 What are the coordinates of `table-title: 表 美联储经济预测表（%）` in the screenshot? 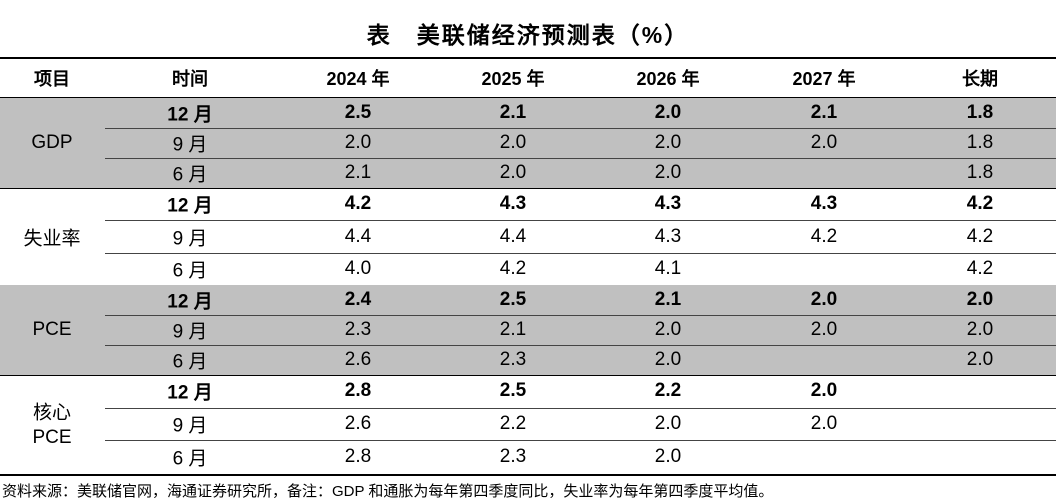 It's located at (528, 35).